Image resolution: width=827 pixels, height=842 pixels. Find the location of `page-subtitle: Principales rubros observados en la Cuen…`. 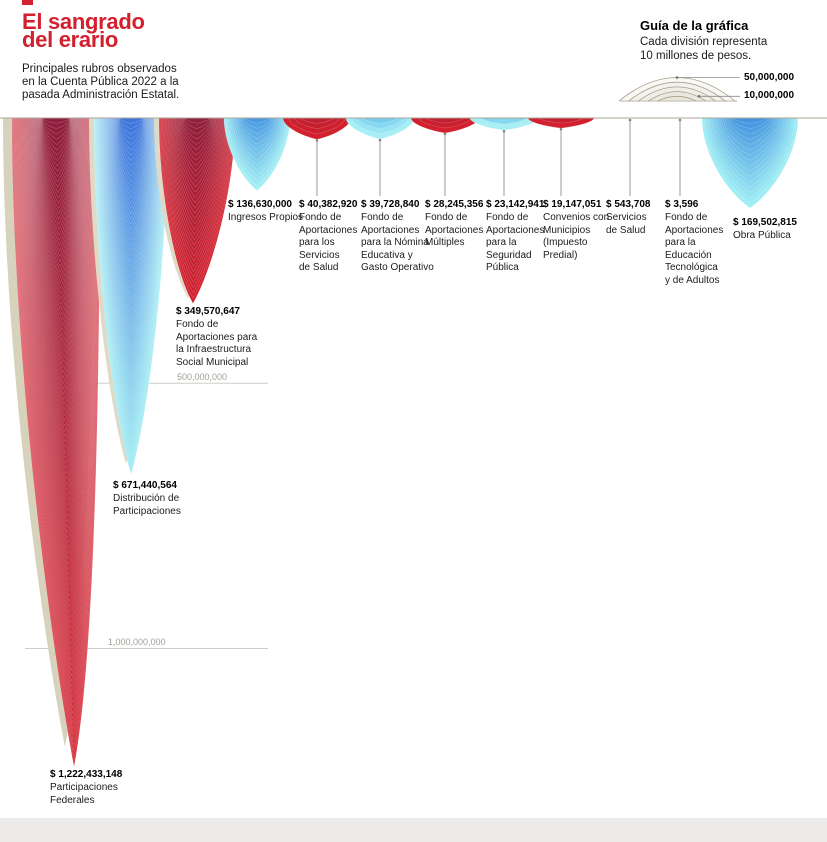

page-subtitle: Principales rubros observados en la Cuen… is located at coordinates (101, 82).